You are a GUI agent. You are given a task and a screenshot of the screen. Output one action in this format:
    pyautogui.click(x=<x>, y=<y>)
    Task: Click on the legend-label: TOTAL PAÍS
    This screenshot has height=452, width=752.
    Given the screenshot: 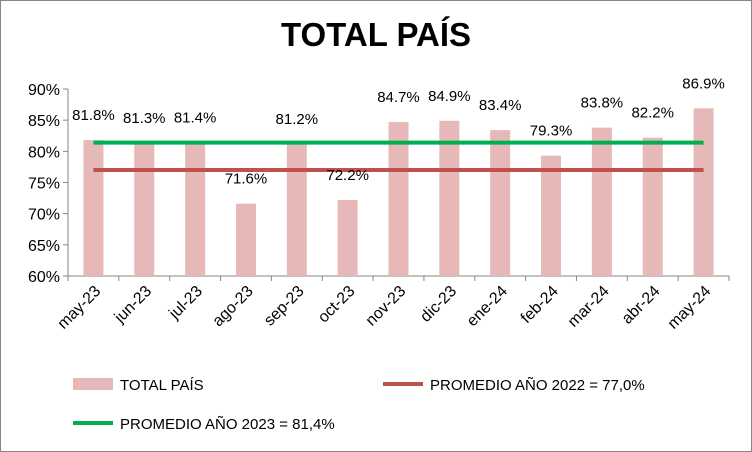 What is the action you would take?
    pyautogui.click(x=162, y=385)
    